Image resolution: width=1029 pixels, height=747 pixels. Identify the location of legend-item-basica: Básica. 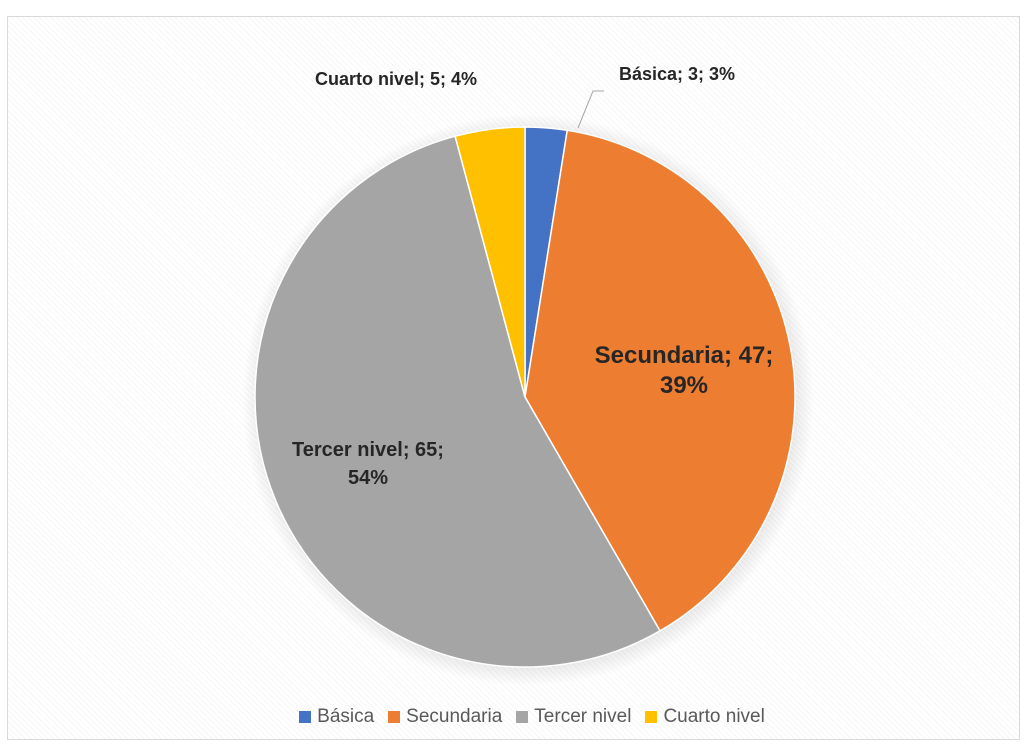
(336, 717).